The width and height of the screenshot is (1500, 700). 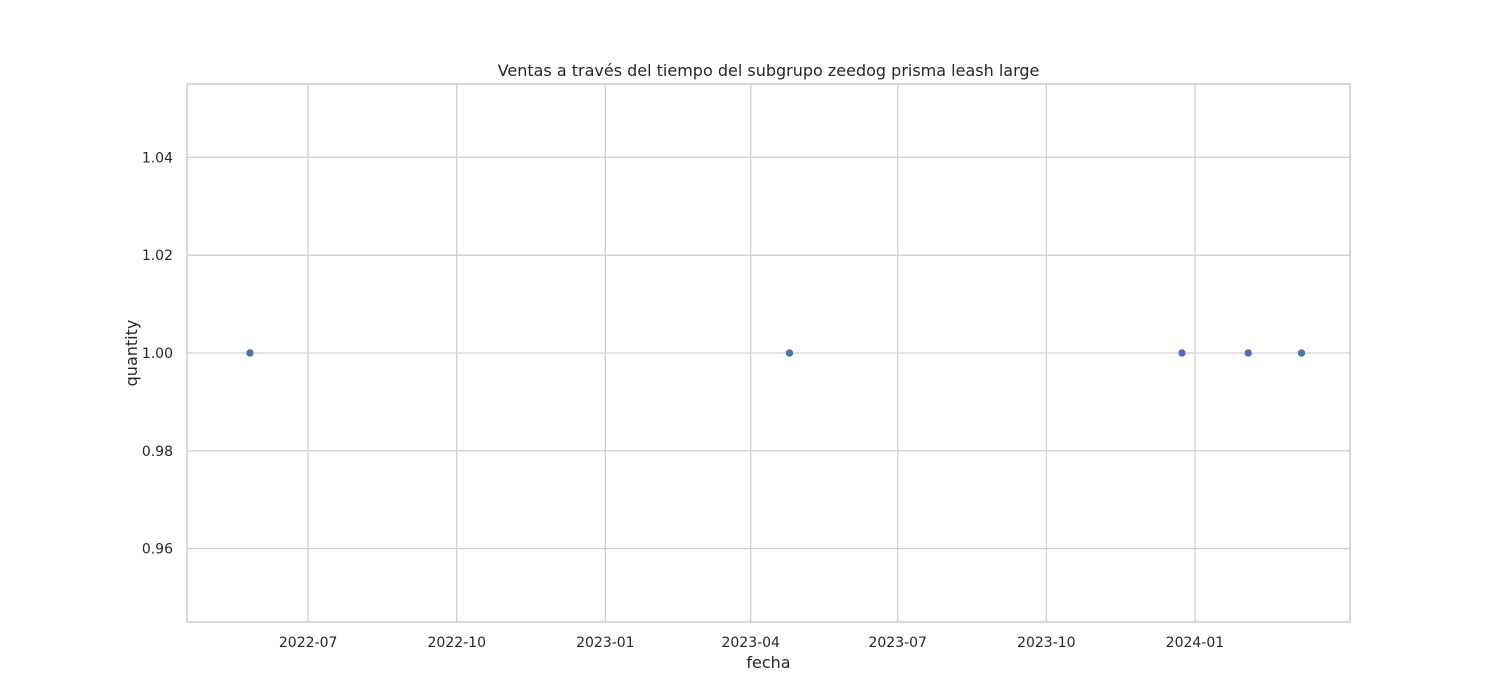 What do you see at coordinates (768, 662) in the screenshot?
I see `x-axis-label: fecha` at bounding box center [768, 662].